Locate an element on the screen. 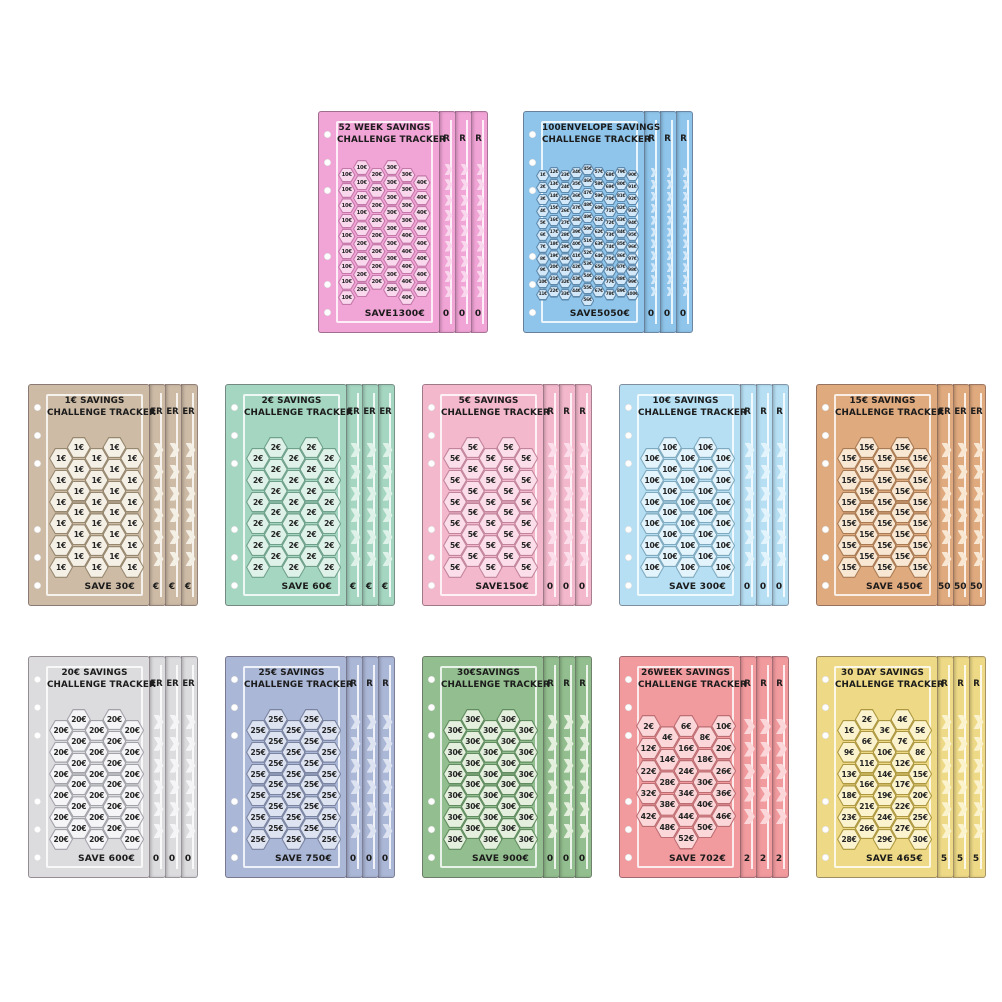 This screenshot has height=1002, width=1002. hexagon-cell: 14€ is located at coordinates (667, 759).